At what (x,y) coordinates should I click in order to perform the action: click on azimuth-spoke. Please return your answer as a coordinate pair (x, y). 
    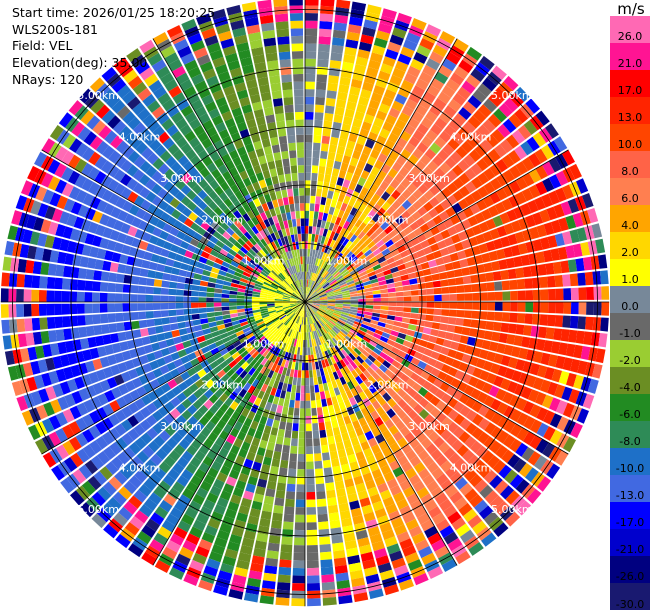
    Looking at the image, I should click on (436, 378).